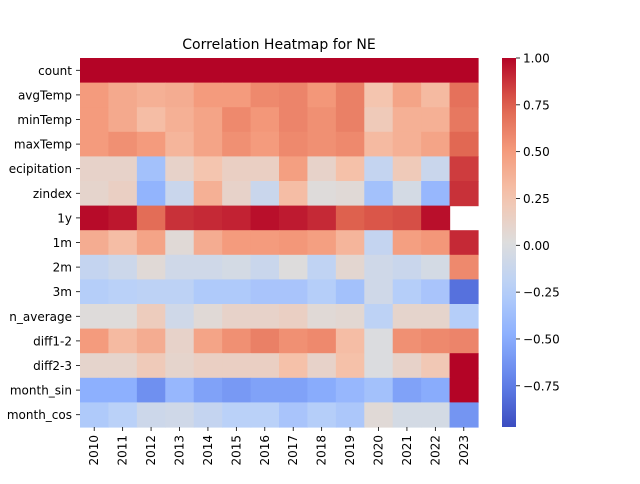  Describe the element at coordinates (52, 366) in the screenshot. I see `y-tick-label: diff2-3` at that location.